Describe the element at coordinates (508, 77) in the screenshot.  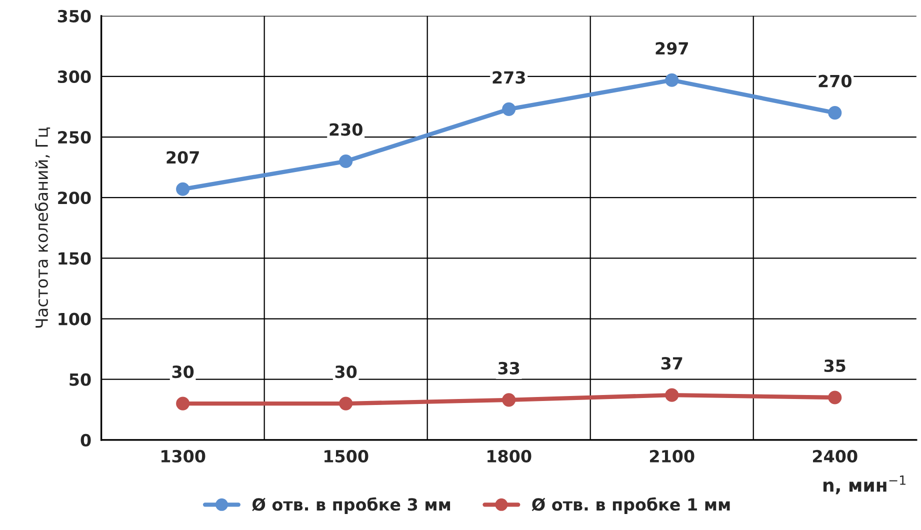
I see `data-label: 273` at that location.